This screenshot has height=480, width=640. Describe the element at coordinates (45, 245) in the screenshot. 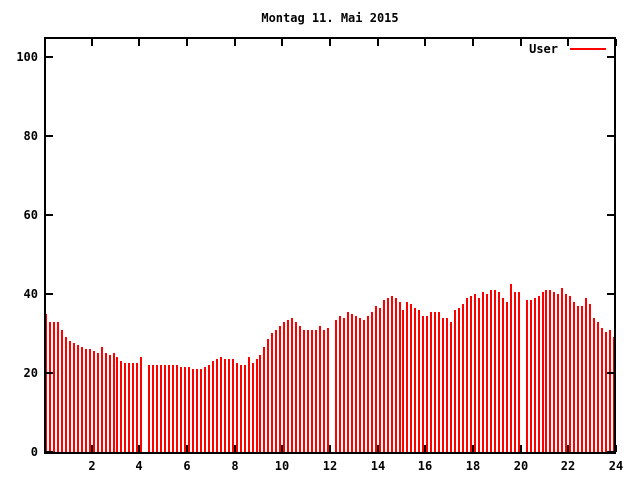

I see `plot-border-left` at that location.